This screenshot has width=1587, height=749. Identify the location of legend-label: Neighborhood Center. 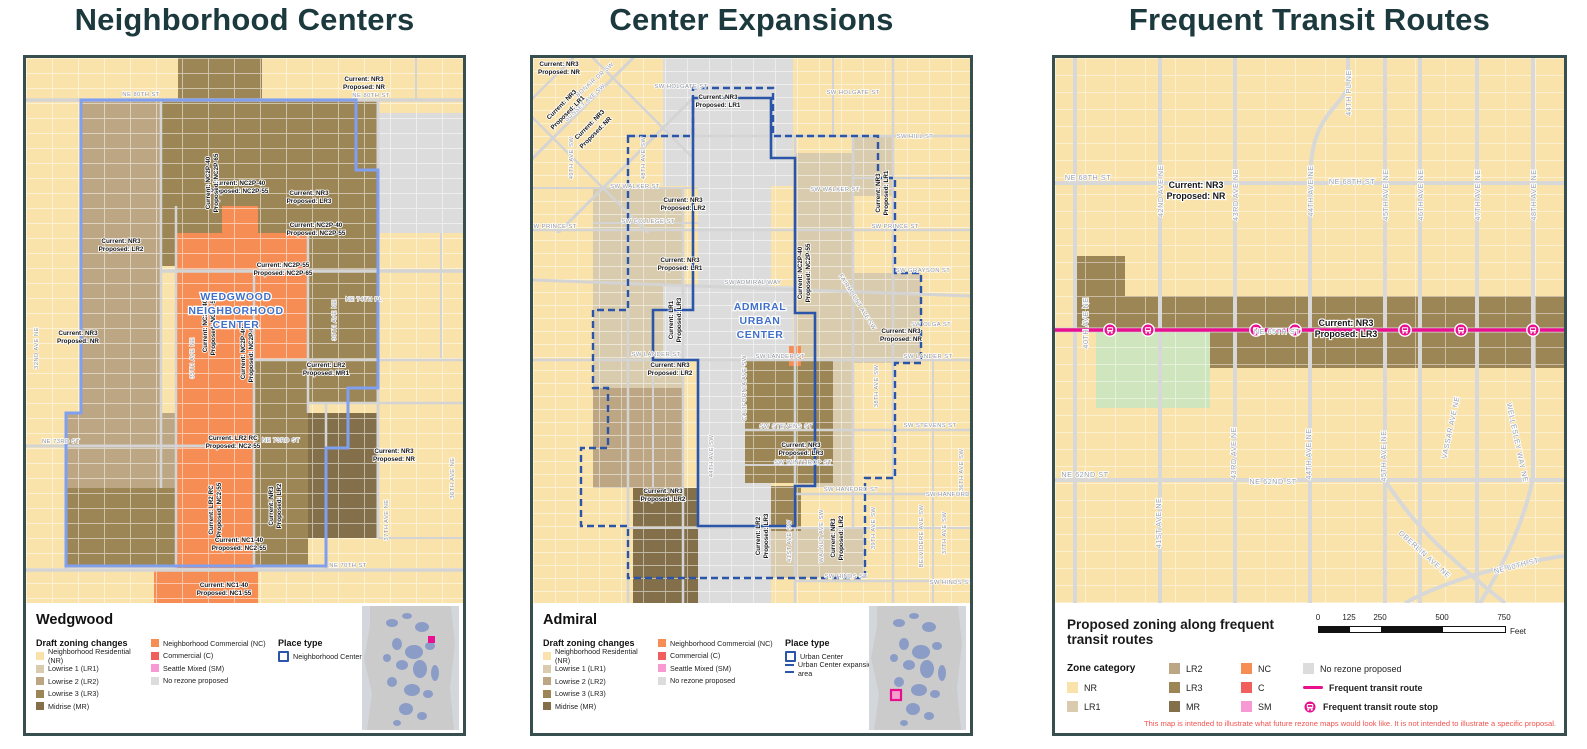
(327, 656).